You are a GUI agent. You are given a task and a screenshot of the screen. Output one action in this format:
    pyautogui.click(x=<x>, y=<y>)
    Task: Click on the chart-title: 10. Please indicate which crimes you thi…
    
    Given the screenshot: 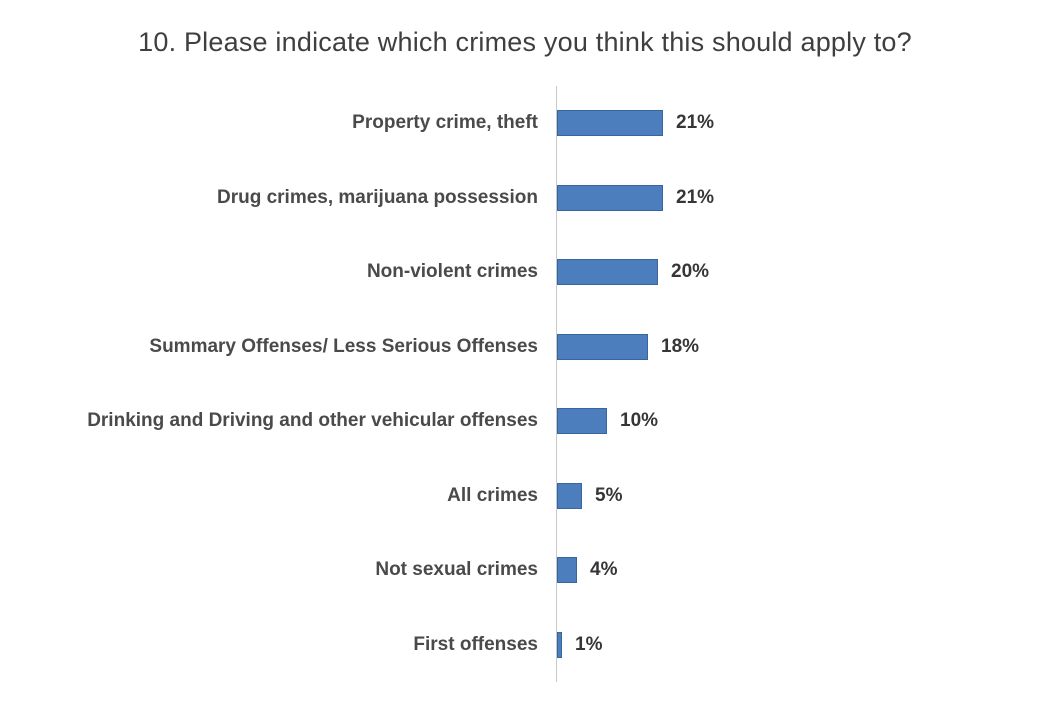 What is the action you would take?
    pyautogui.click(x=525, y=42)
    